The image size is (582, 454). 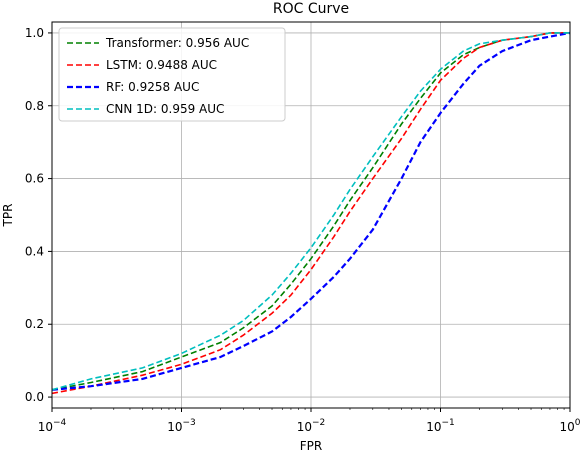 I want to click on legend-label: Transformer: 0.956 AUC, so click(x=177, y=43).